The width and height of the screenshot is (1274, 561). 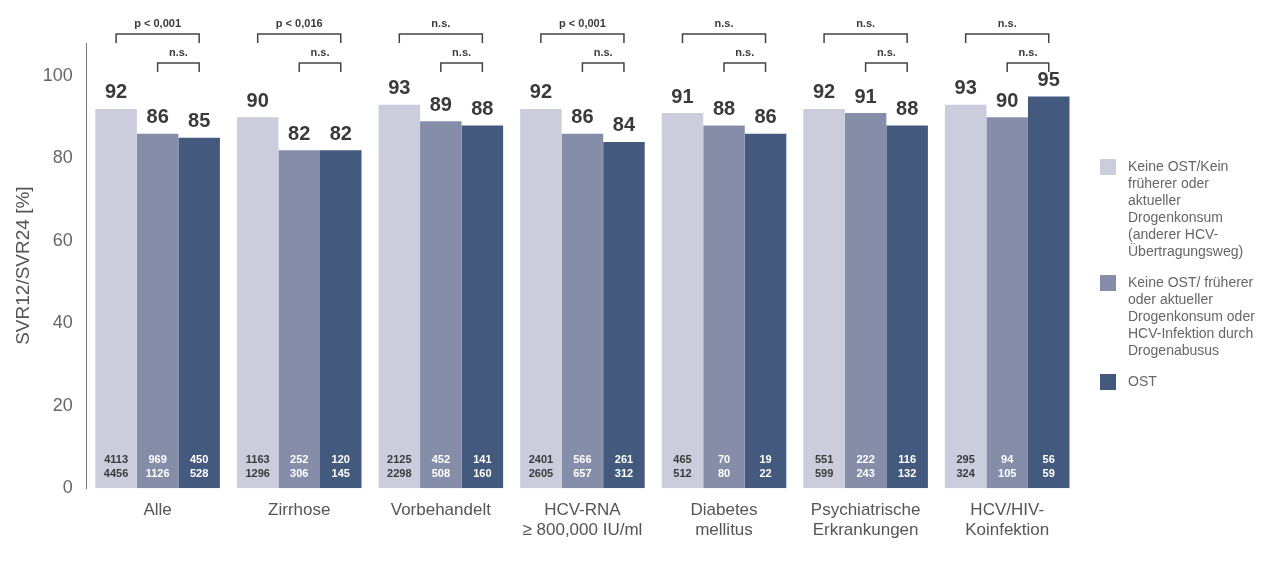 What do you see at coordinates (441, 510) in the screenshot?
I see `x-tick-label: Vorbehandelt` at bounding box center [441, 510].